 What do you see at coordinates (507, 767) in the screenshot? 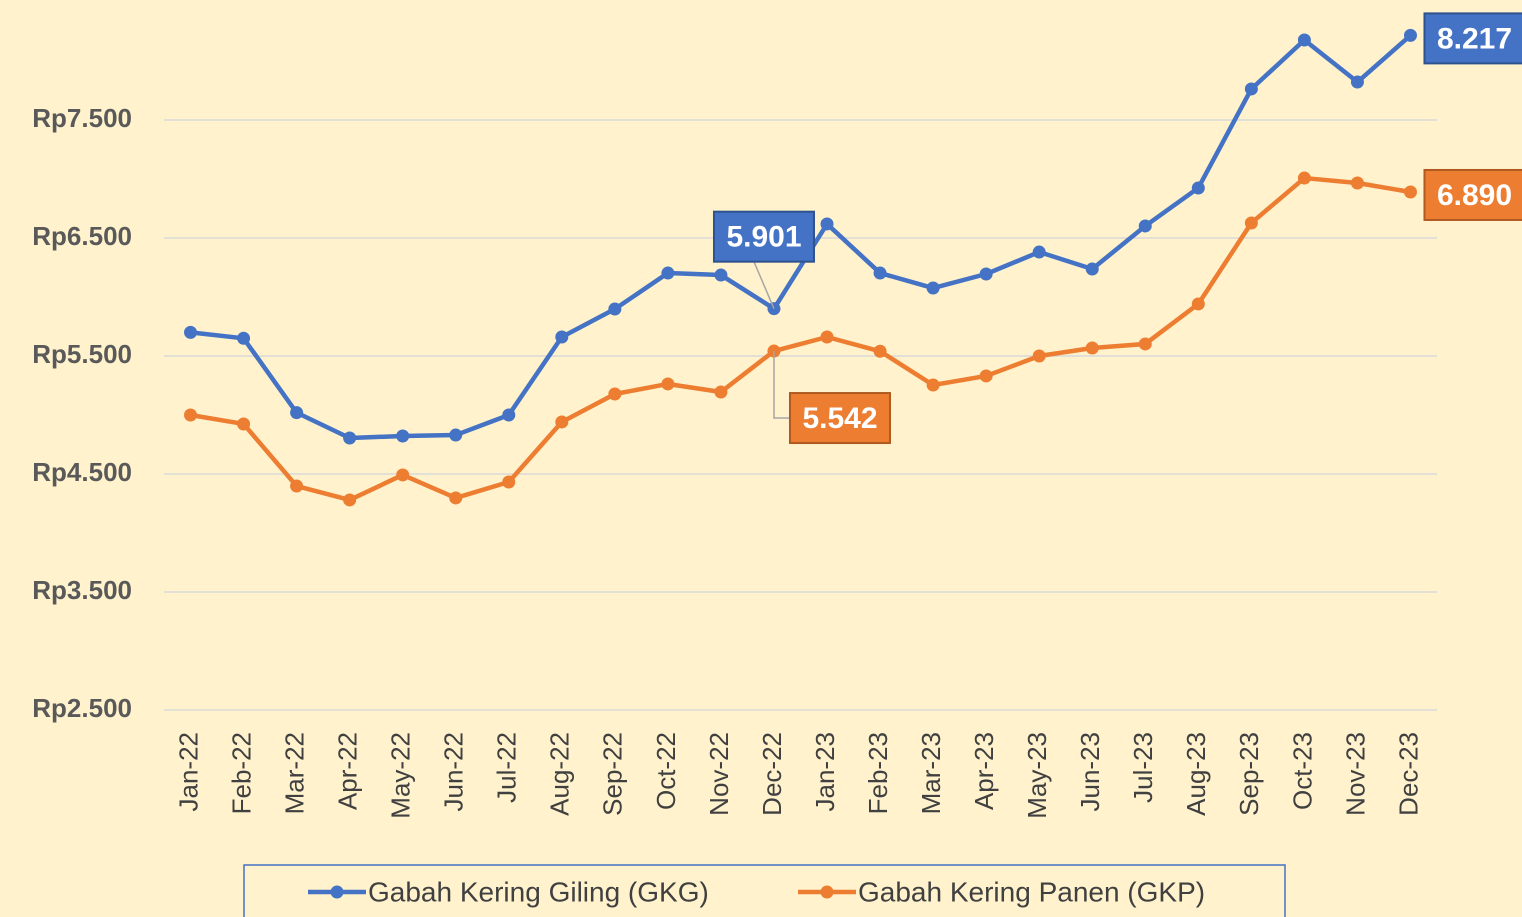
I see `x-tick-label: Jul-22` at bounding box center [507, 767].